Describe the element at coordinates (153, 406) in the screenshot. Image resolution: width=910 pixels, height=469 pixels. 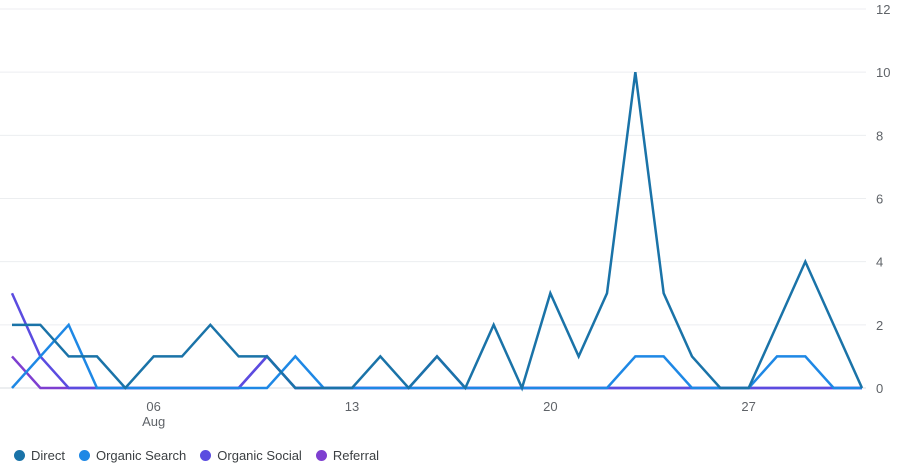
I see `x-tick-label: 06` at that location.